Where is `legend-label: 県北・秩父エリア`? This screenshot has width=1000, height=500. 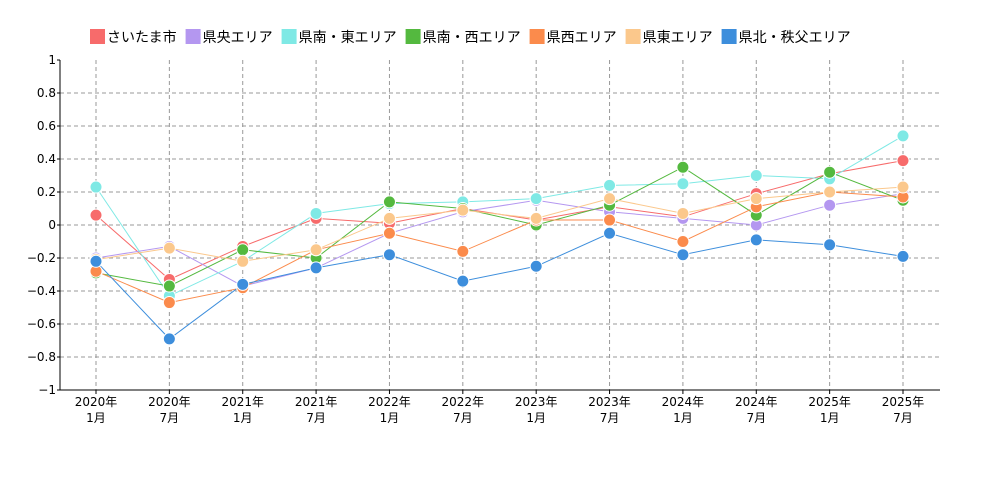 legend-label: 県北・秩父エリア is located at coordinates (795, 38).